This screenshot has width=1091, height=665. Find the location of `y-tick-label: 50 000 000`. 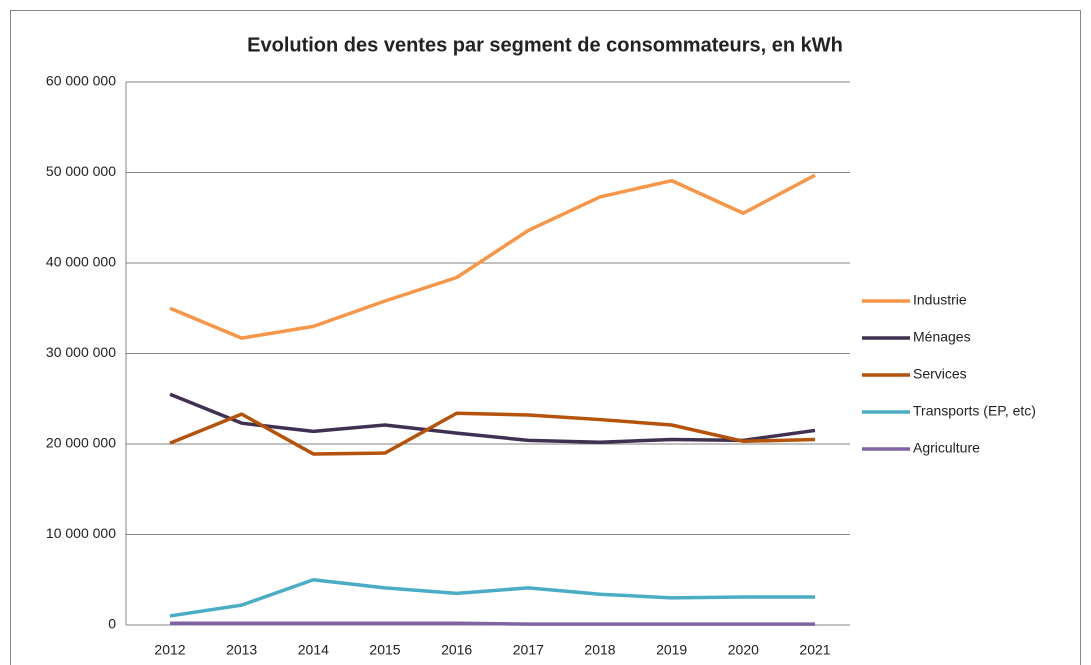

y-tick-label: 50 000 000 is located at coordinates (81, 171).